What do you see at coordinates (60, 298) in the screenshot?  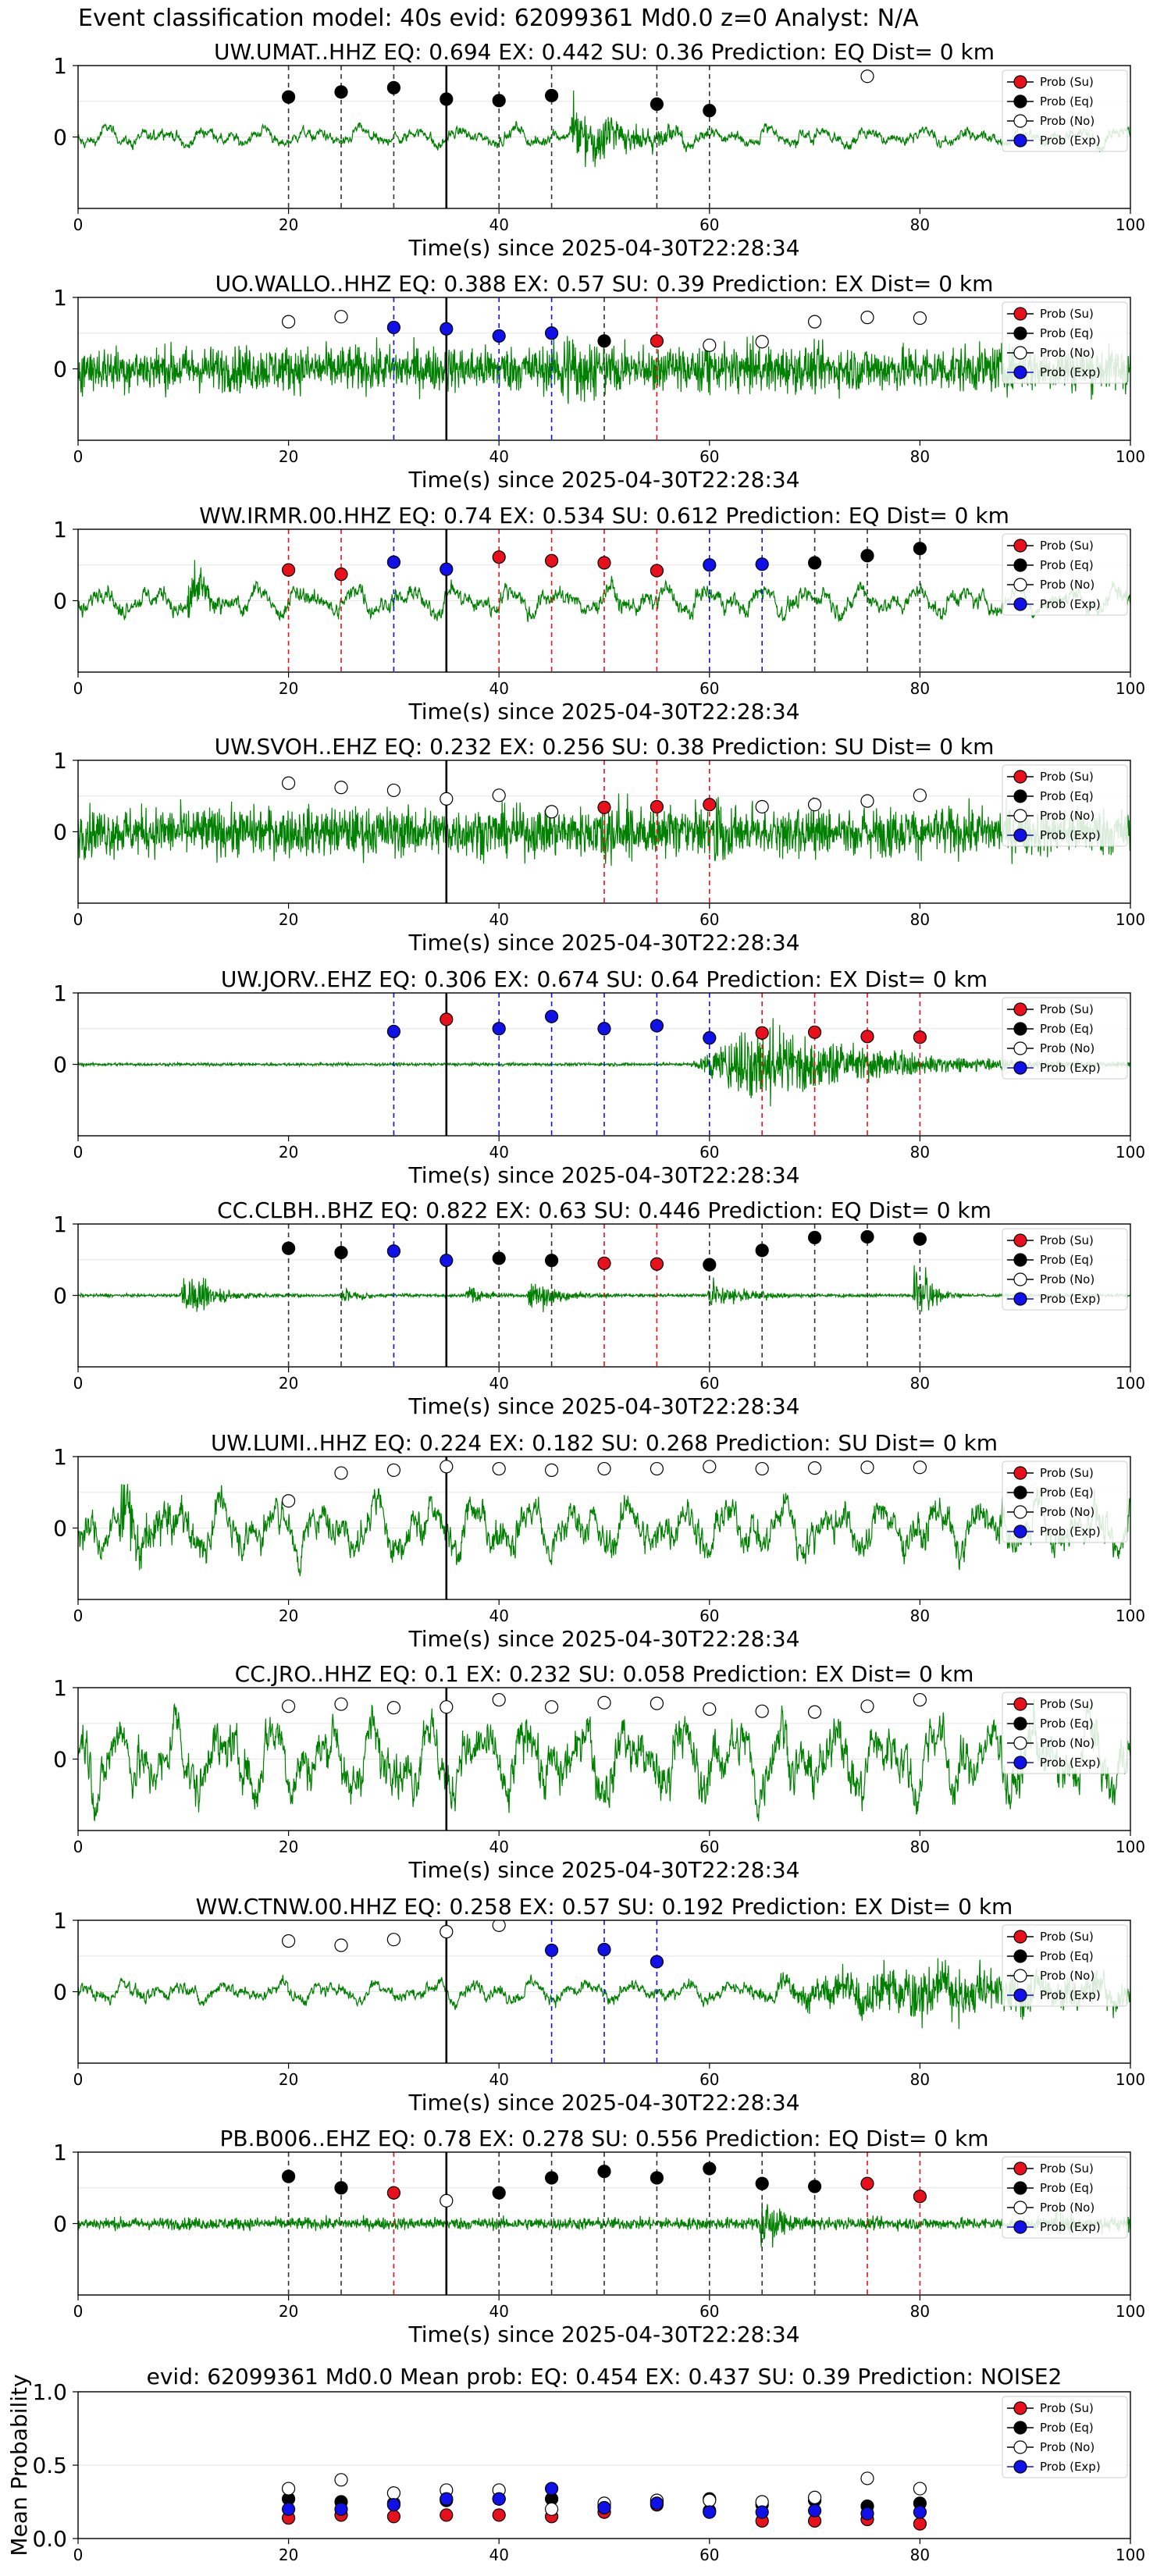 I see `y-tick-label-1: 1` at bounding box center [60, 298].